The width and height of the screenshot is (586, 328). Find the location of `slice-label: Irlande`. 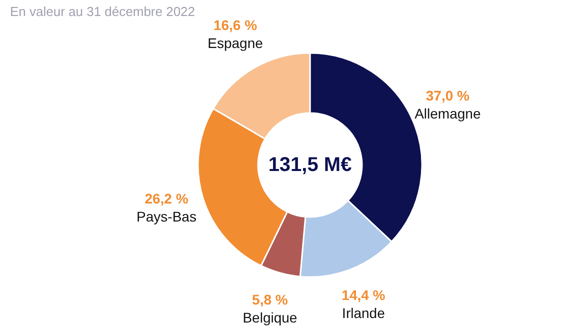

slice-label: Irlande is located at coordinates (364, 313).